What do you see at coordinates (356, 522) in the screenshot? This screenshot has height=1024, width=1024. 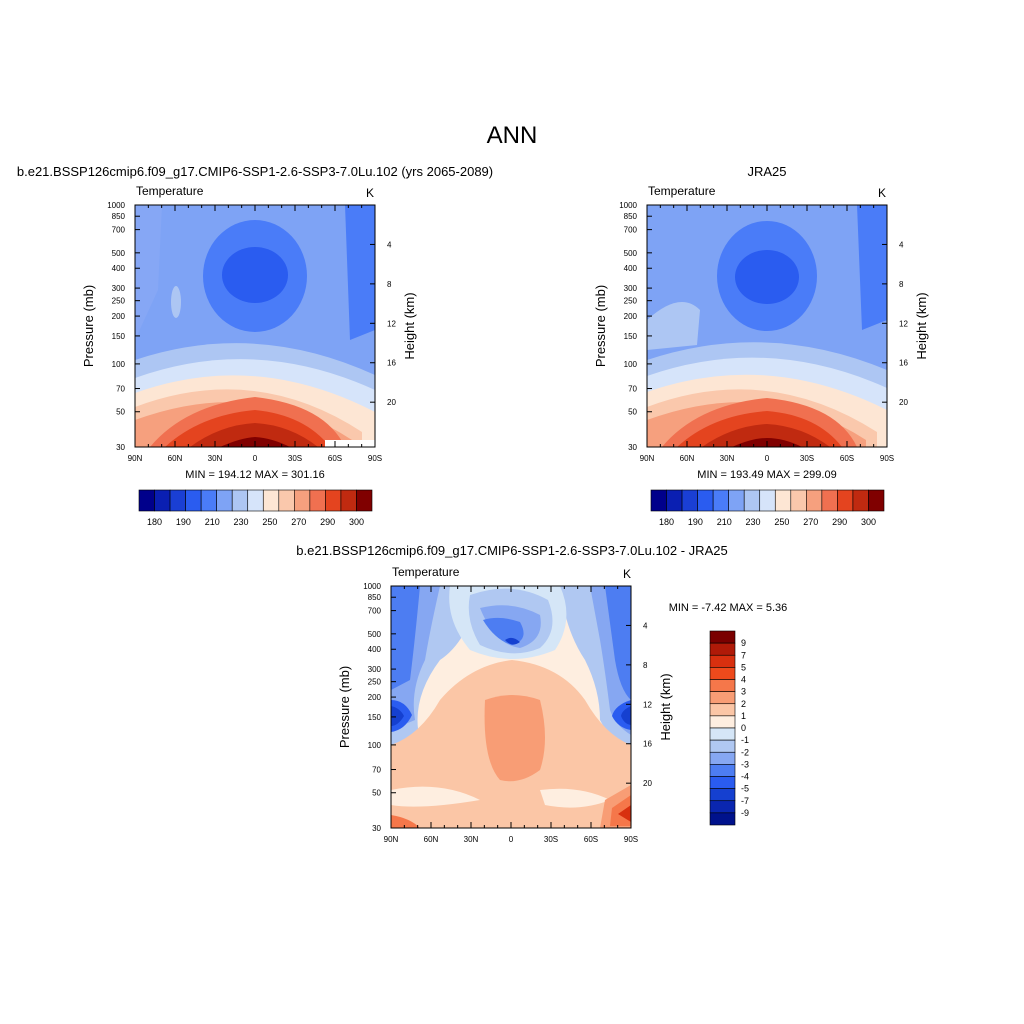 I see `colorbar-label: 300` at bounding box center [356, 522].